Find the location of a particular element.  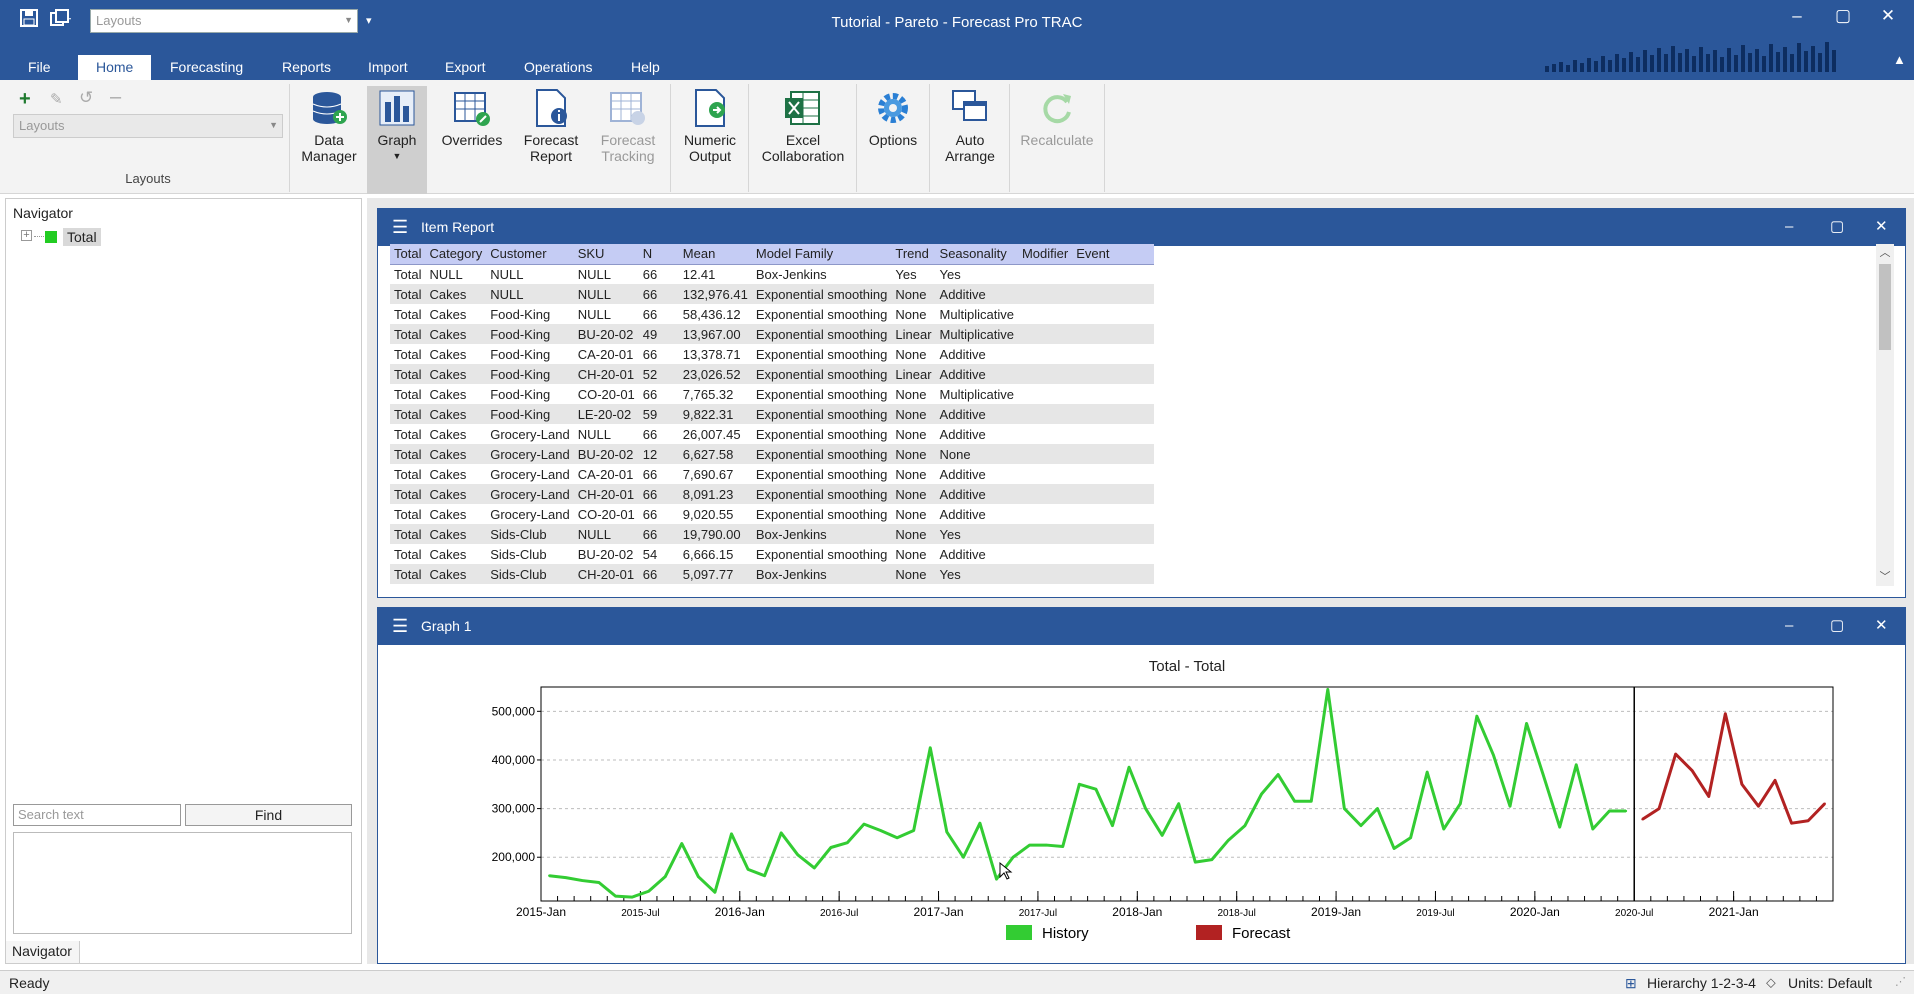

numeric-output-button: Numeric Output is located at coordinates (710, 140).